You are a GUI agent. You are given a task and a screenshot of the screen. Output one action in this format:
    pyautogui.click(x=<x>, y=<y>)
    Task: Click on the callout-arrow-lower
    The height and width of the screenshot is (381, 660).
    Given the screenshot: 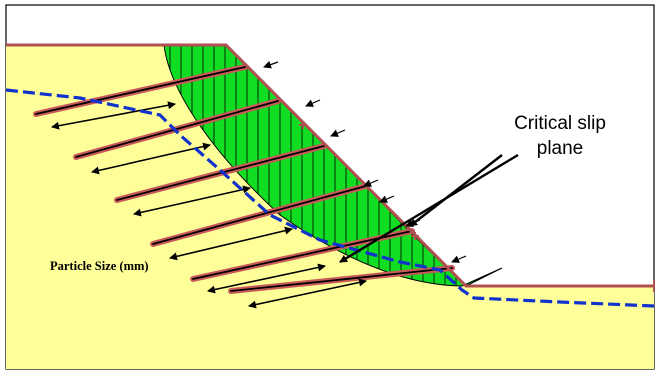 What is the action you would take?
    pyautogui.click(x=429, y=208)
    